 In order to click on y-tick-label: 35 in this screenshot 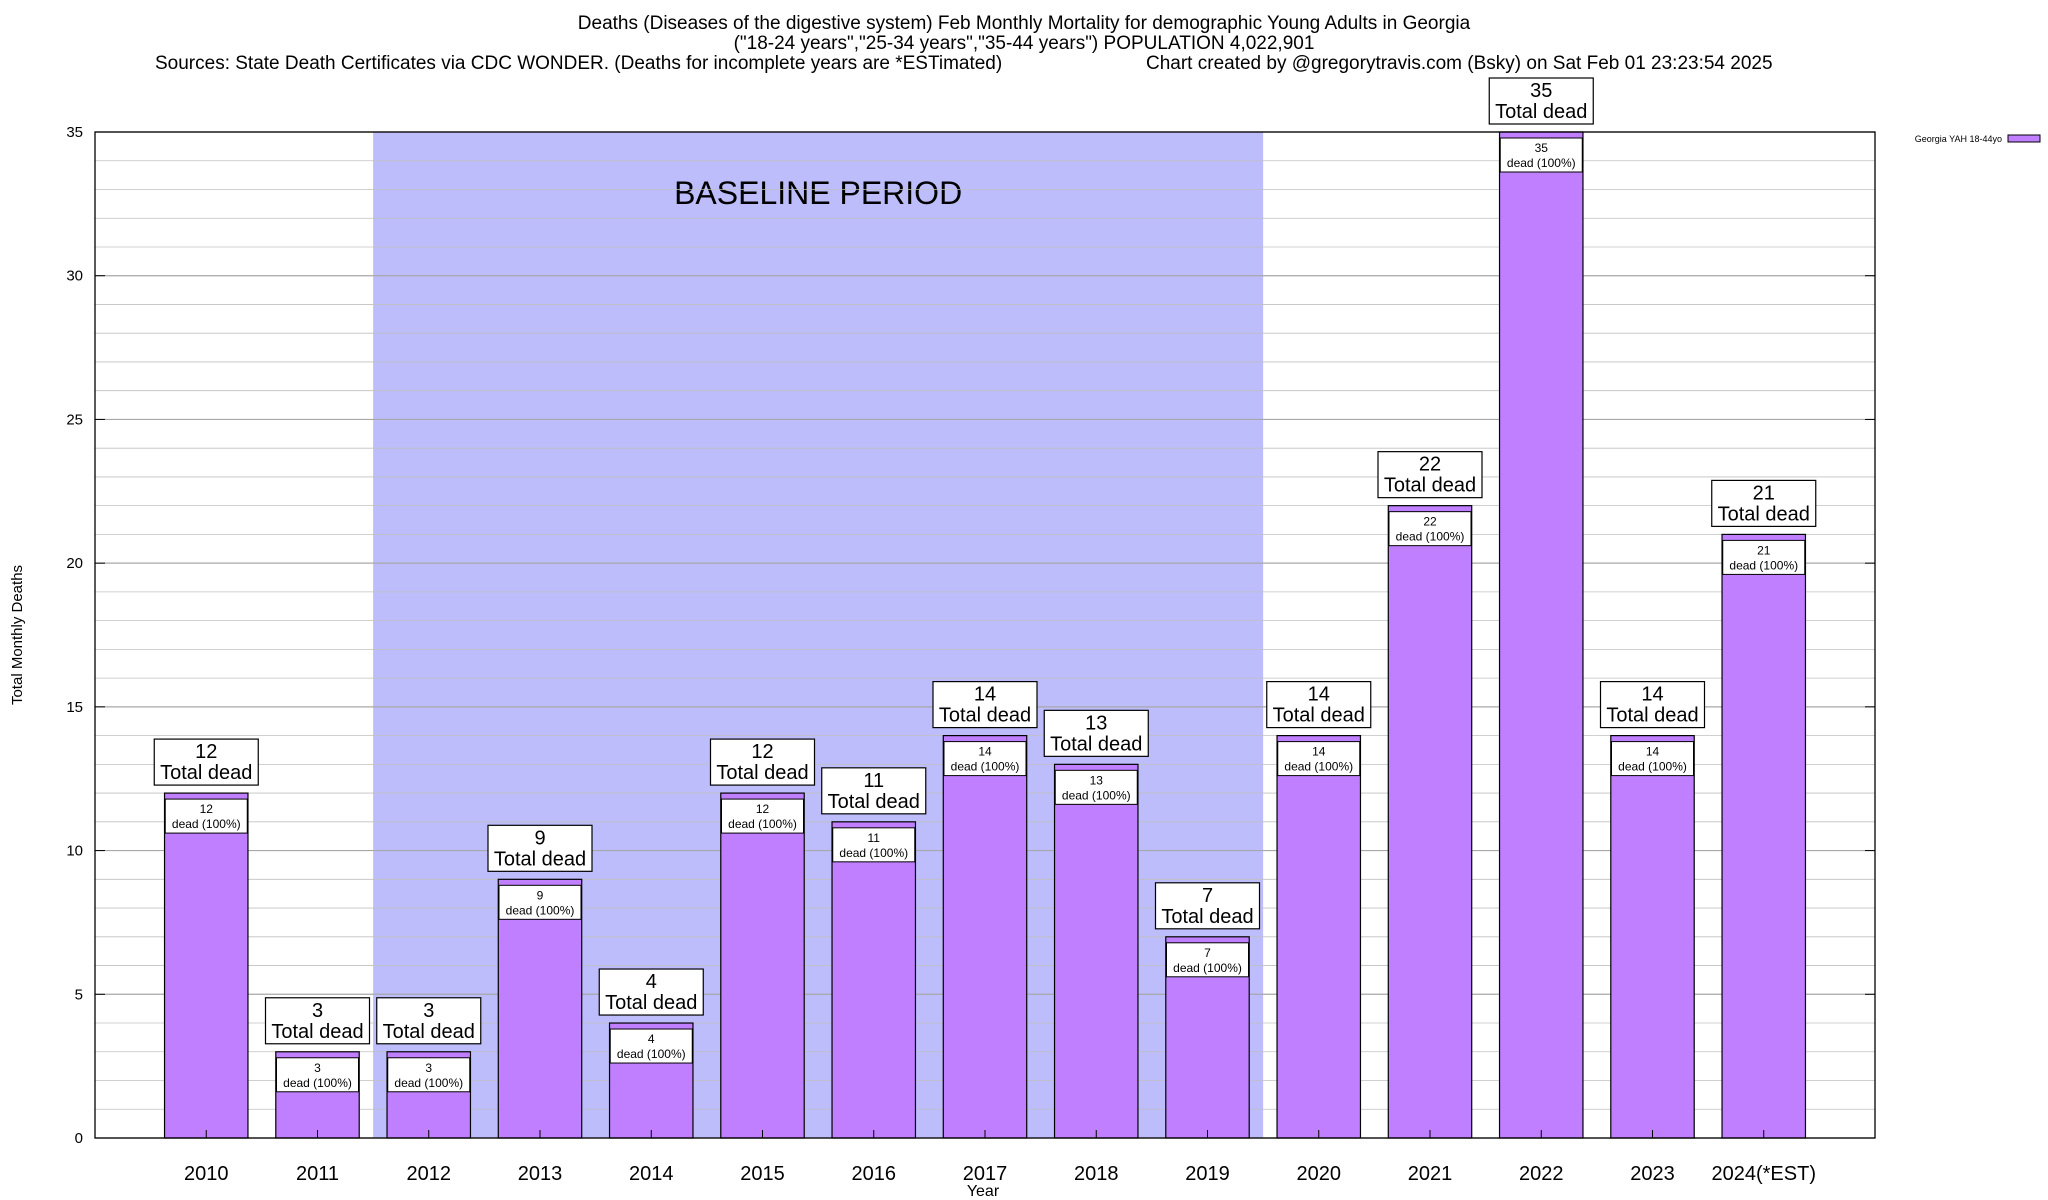, I will do `click(74, 132)`.